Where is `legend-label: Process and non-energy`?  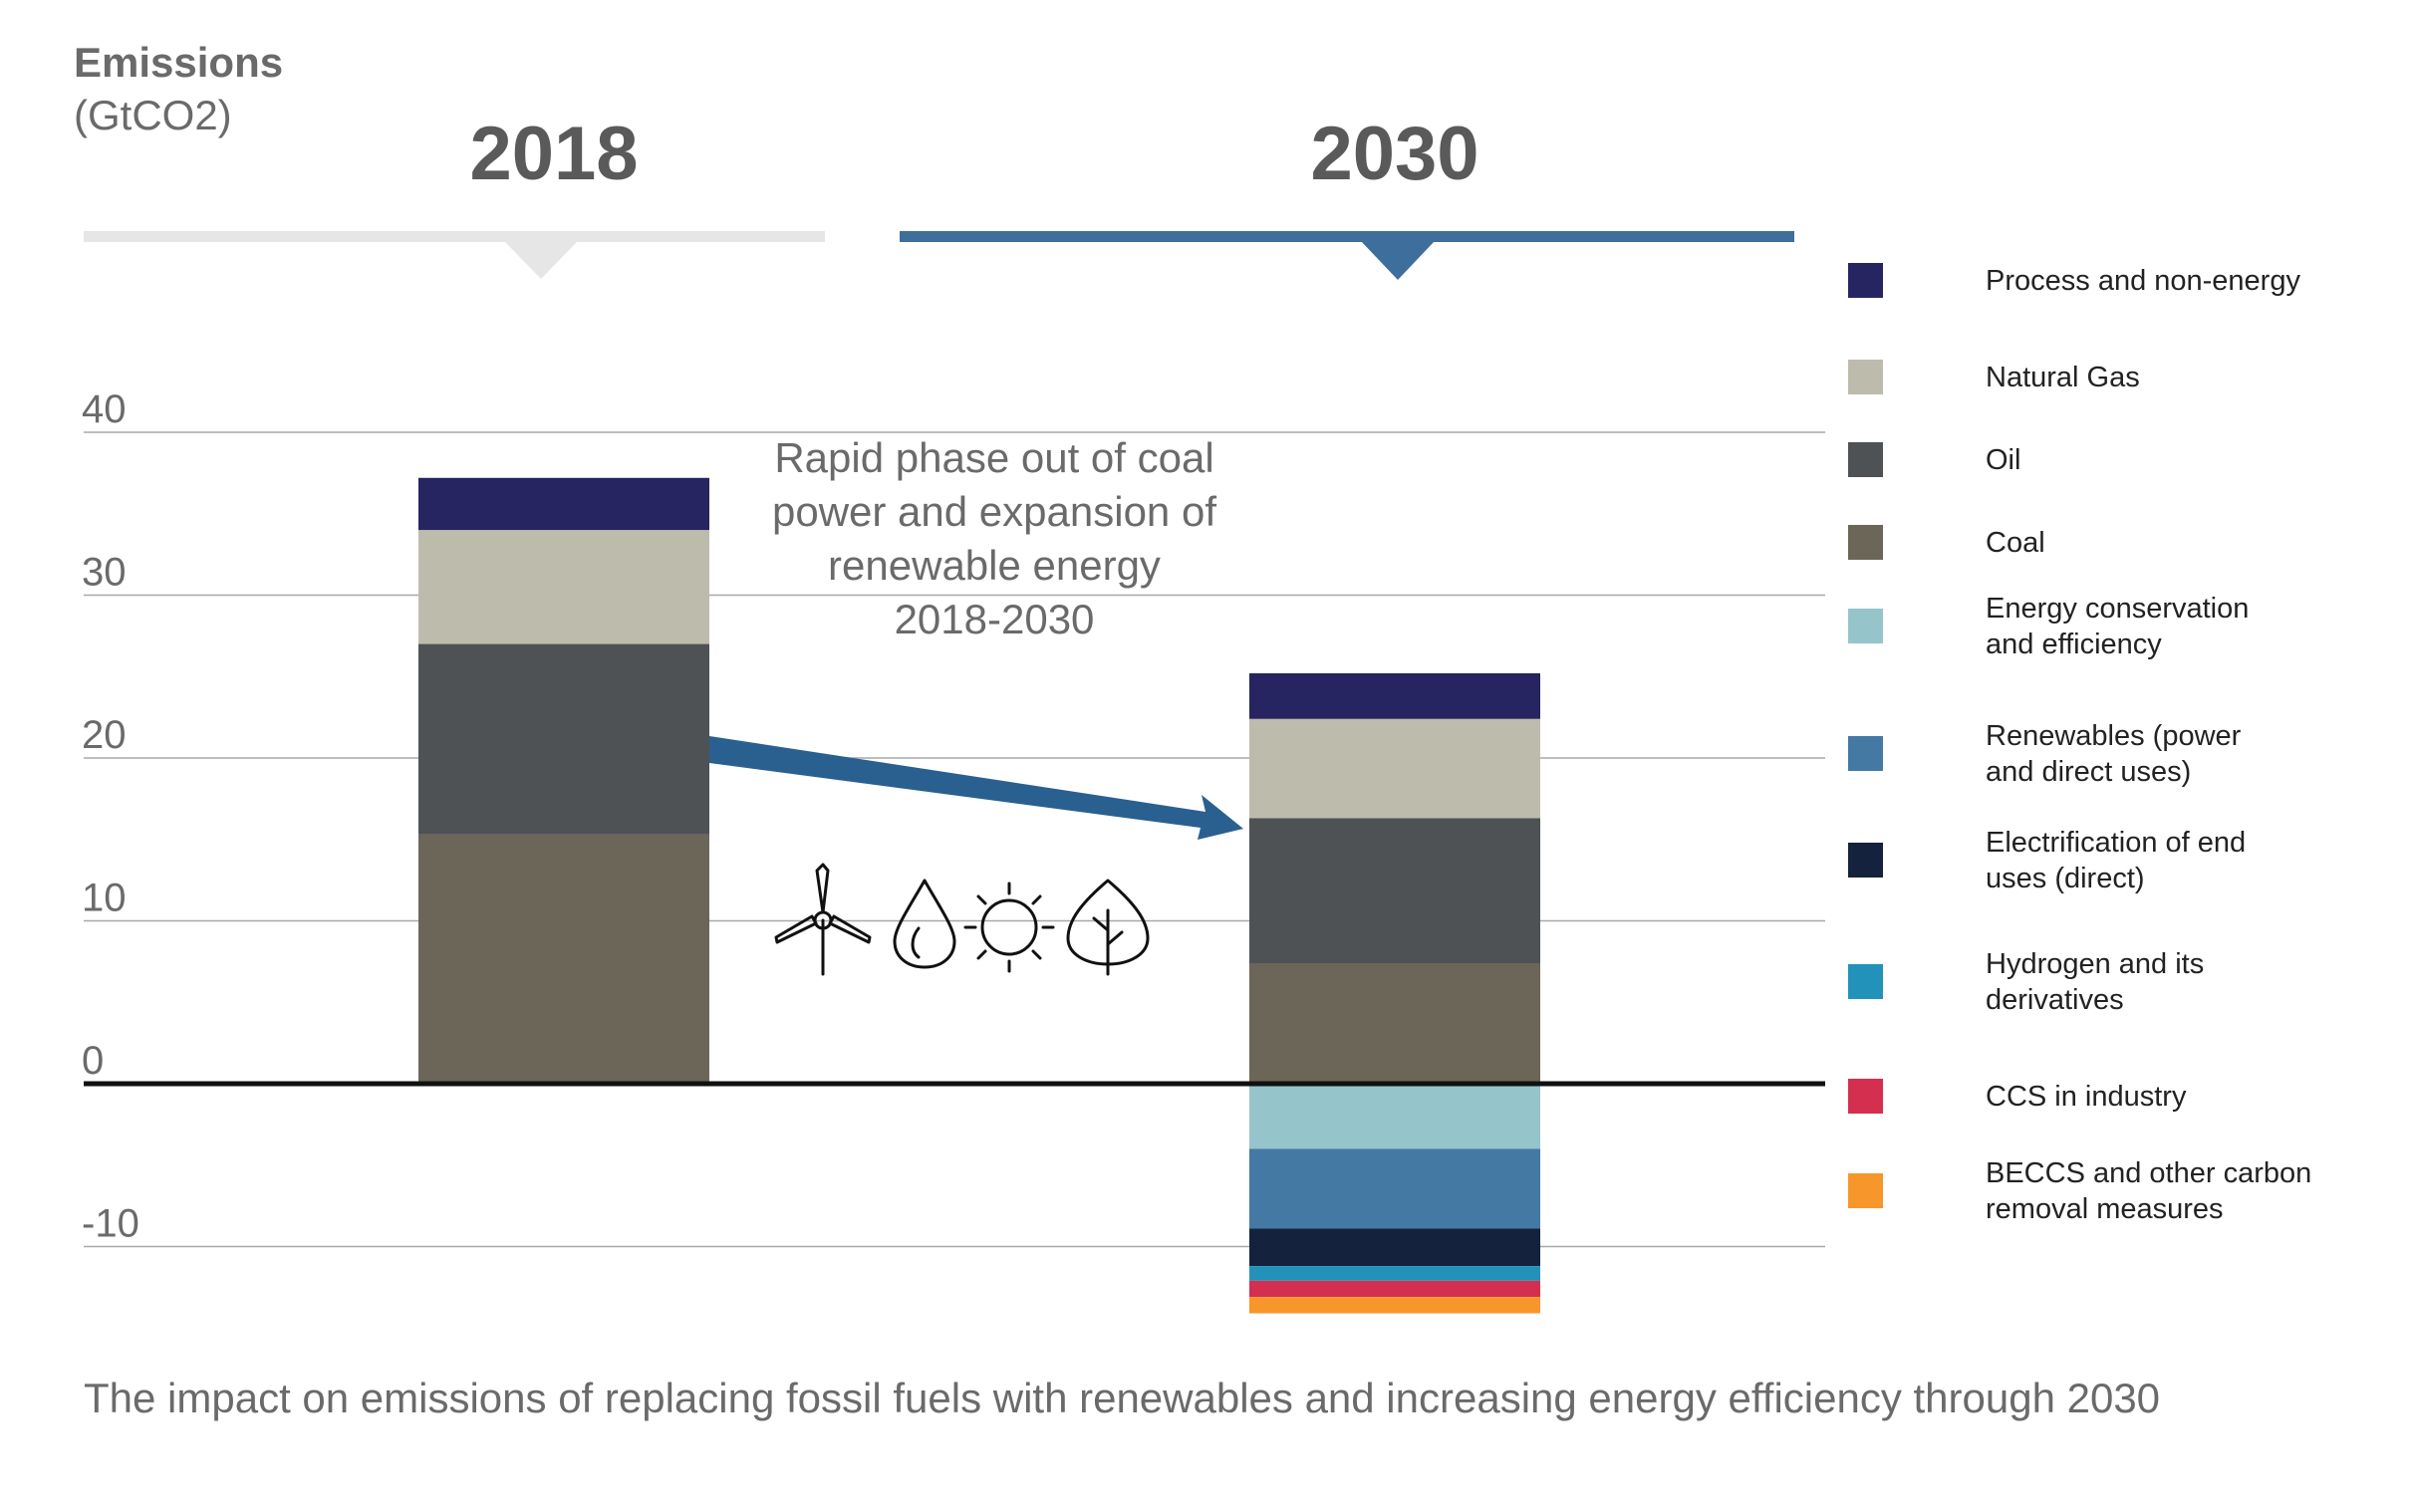
legend-label: Process and non-energy is located at coordinates (2143, 281).